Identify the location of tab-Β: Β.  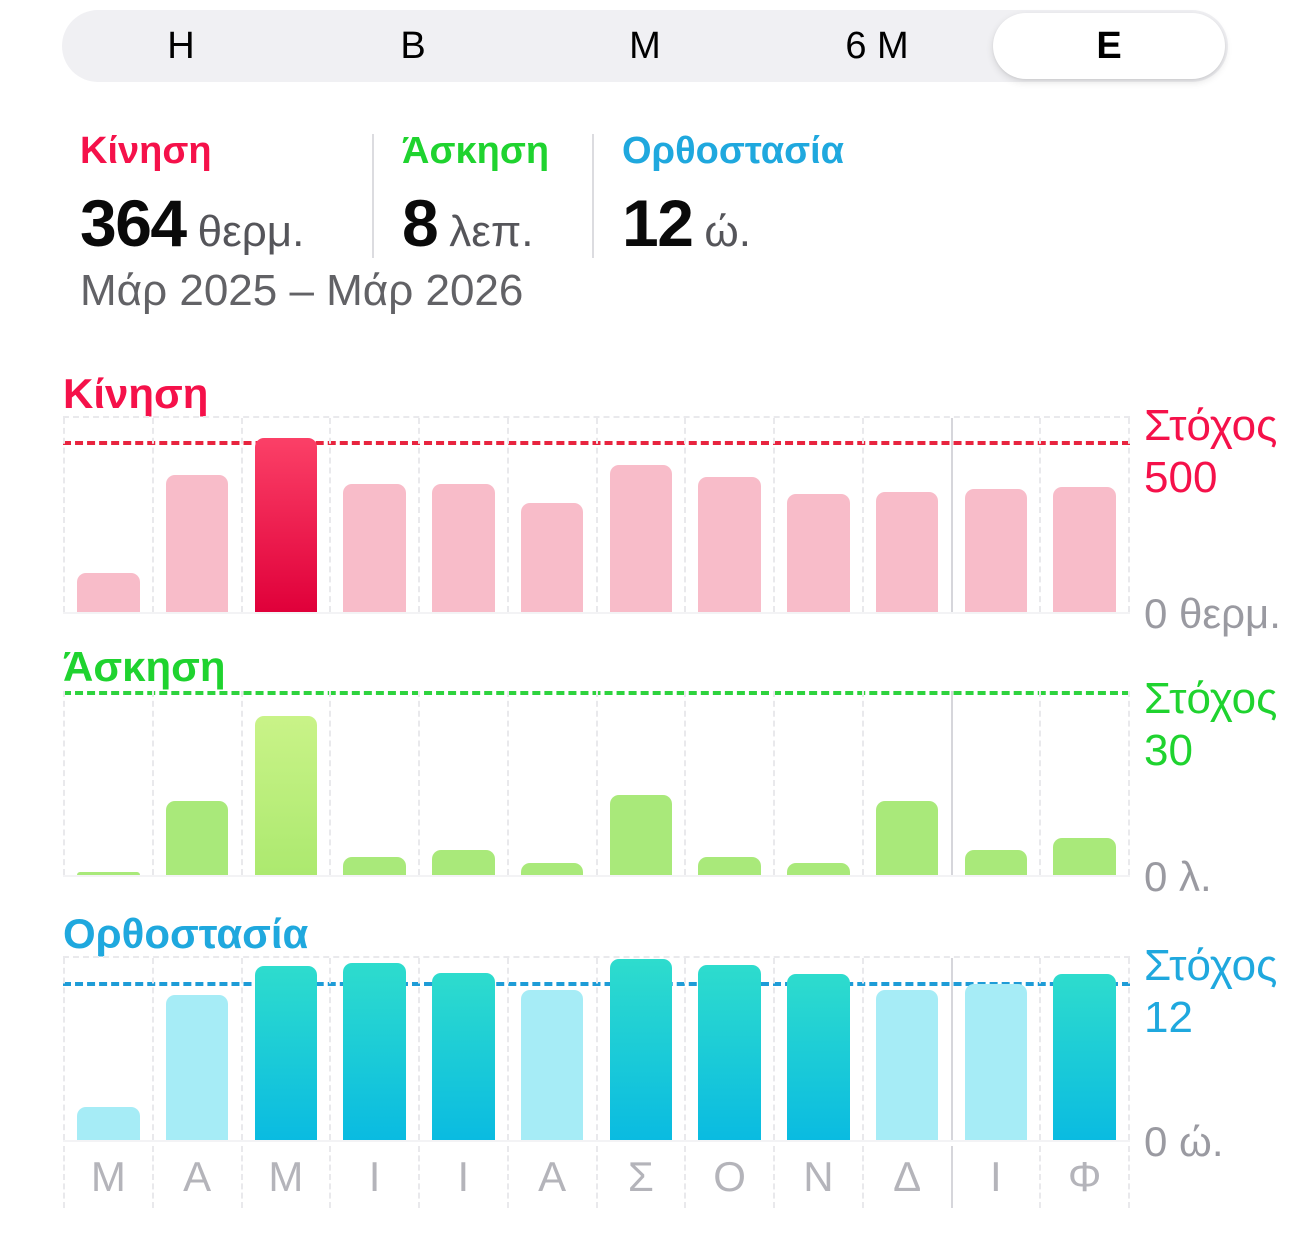
(413, 45).